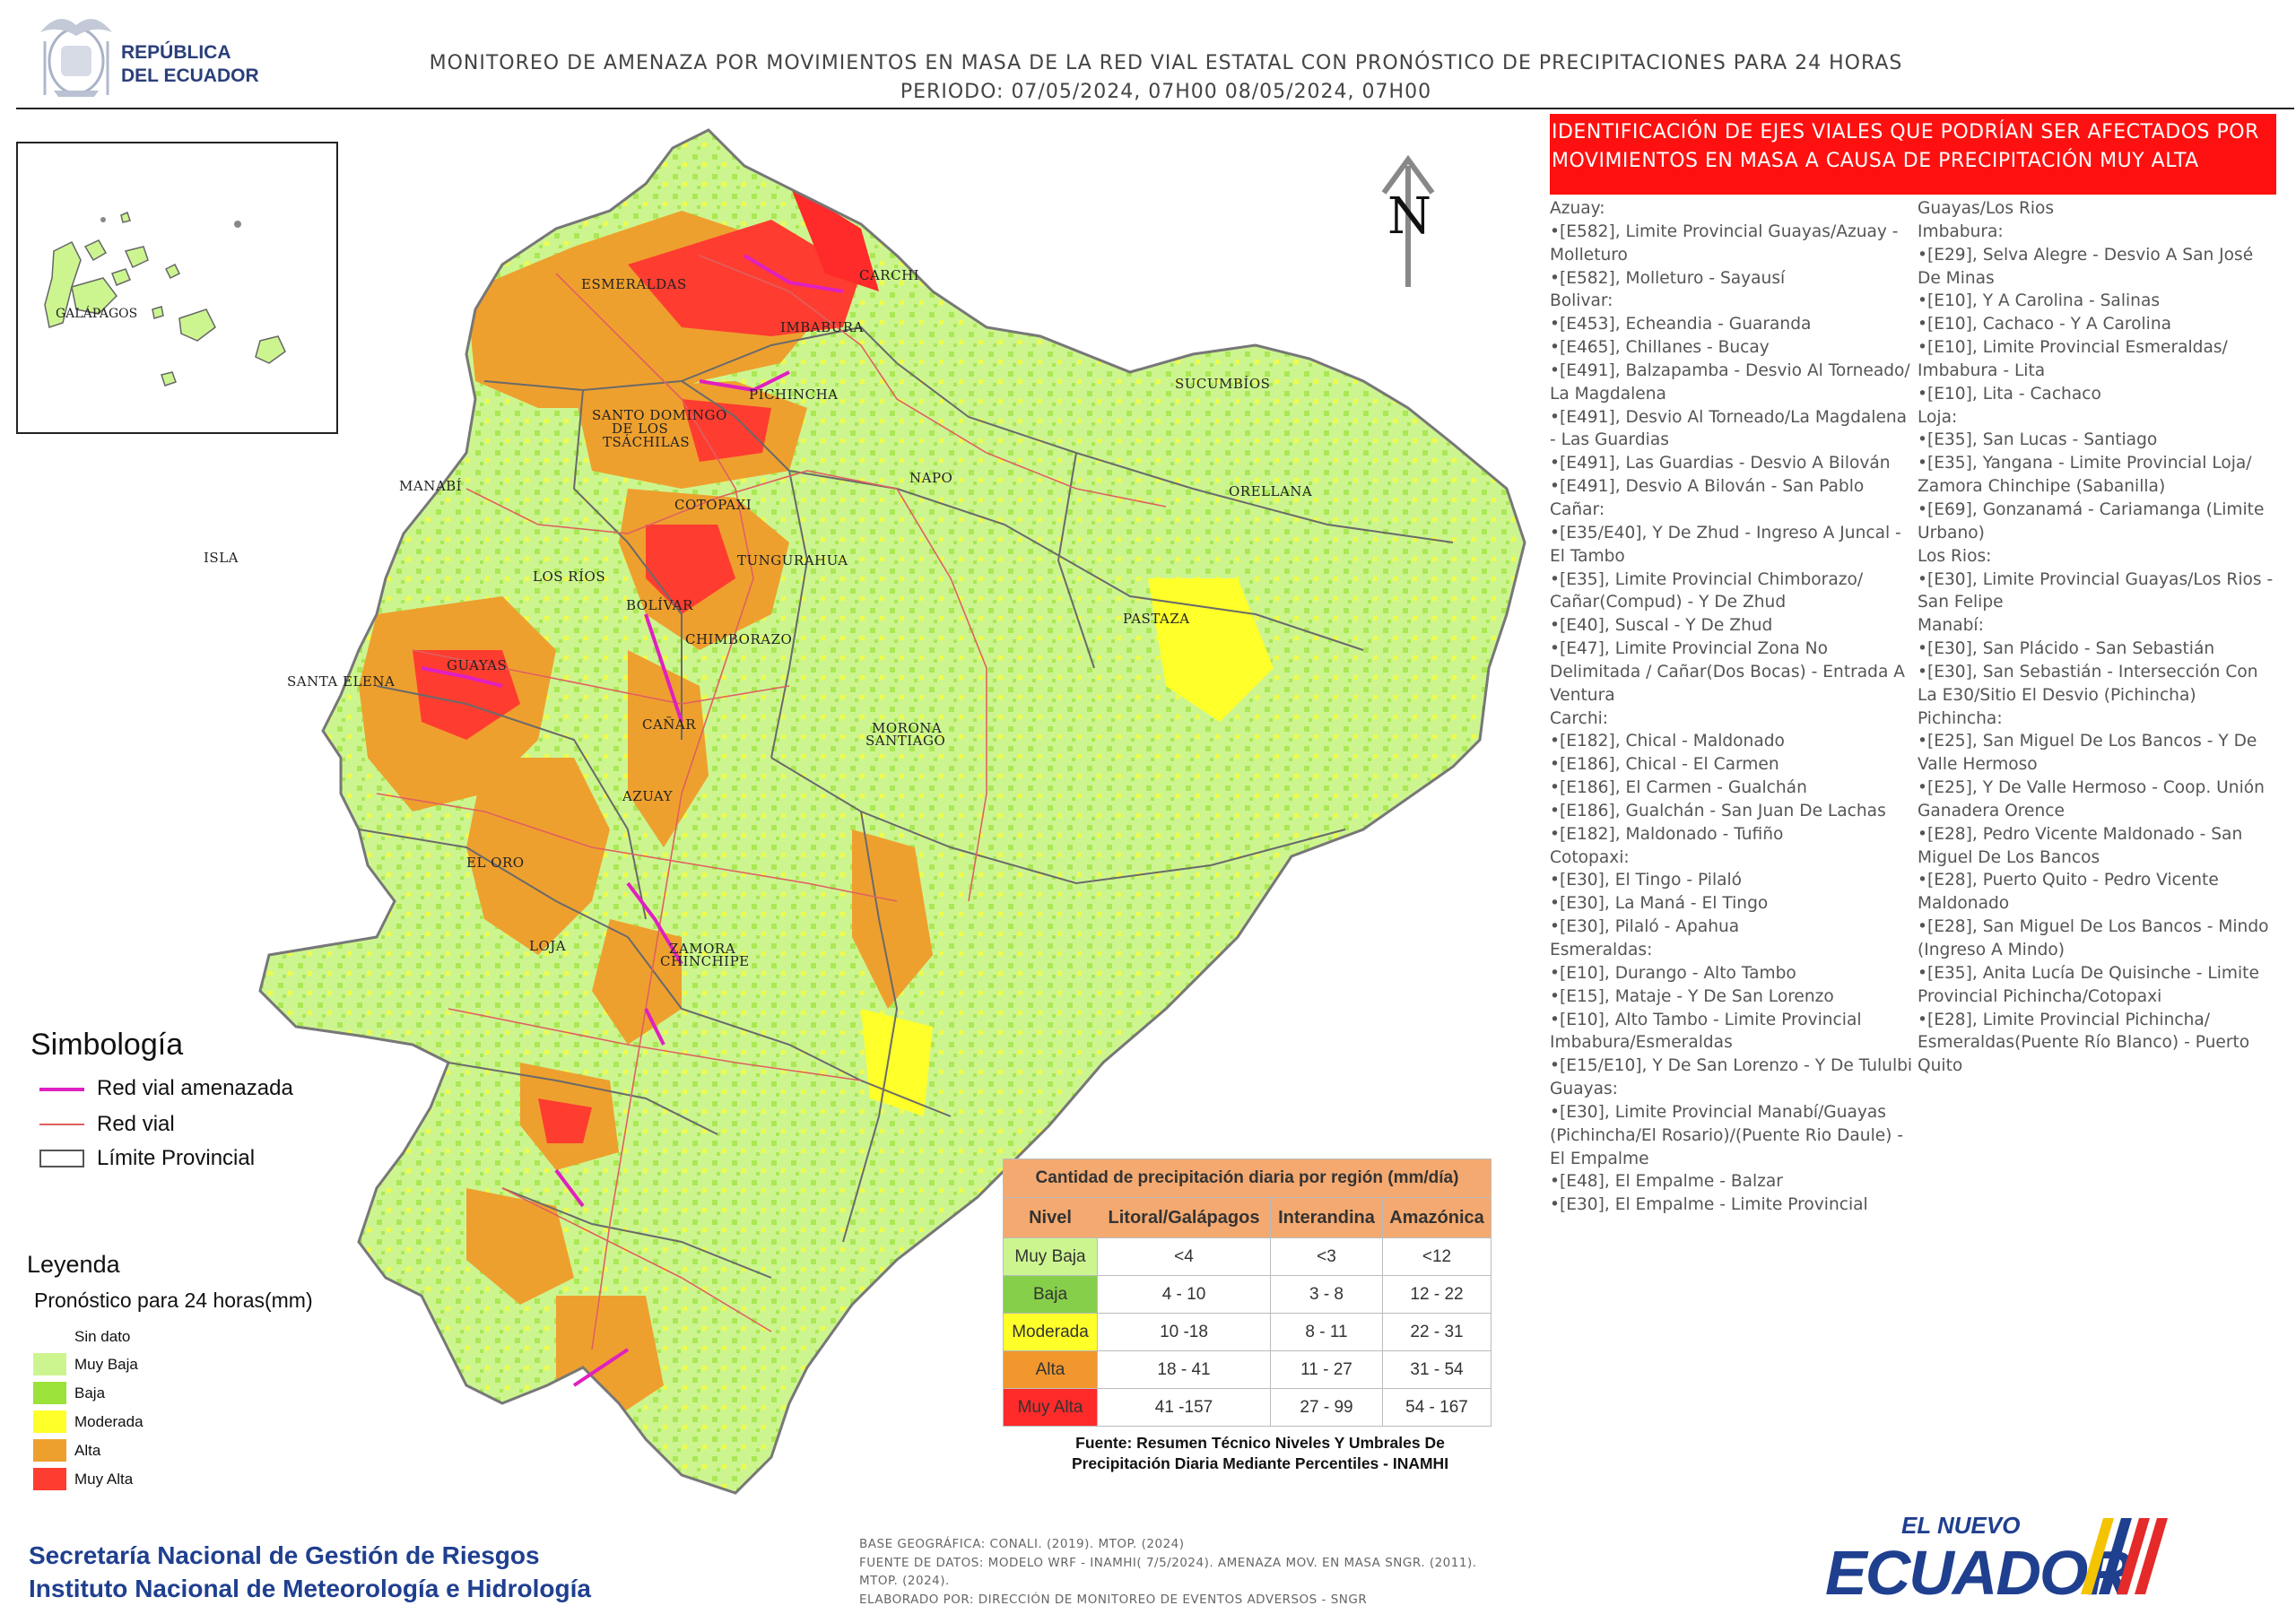 The height and width of the screenshot is (1623, 2296). I want to click on road-line: Zamora Chinchipe (Sabanilla), so click(2042, 487).